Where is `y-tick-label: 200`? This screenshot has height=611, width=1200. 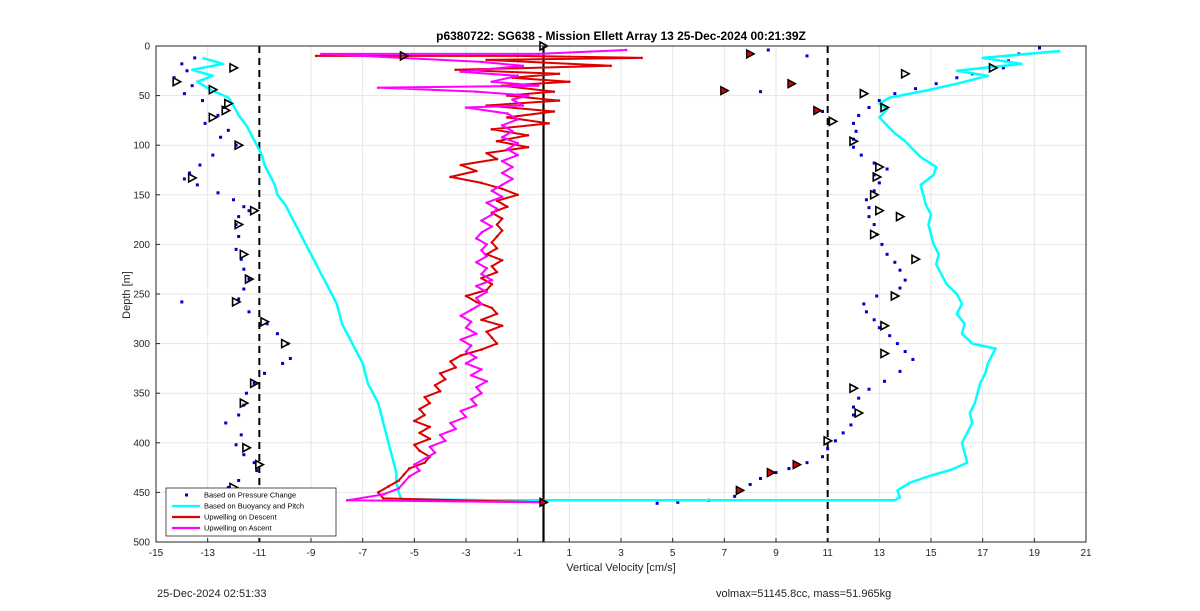
y-tick-label: 200 is located at coordinates (141, 245).